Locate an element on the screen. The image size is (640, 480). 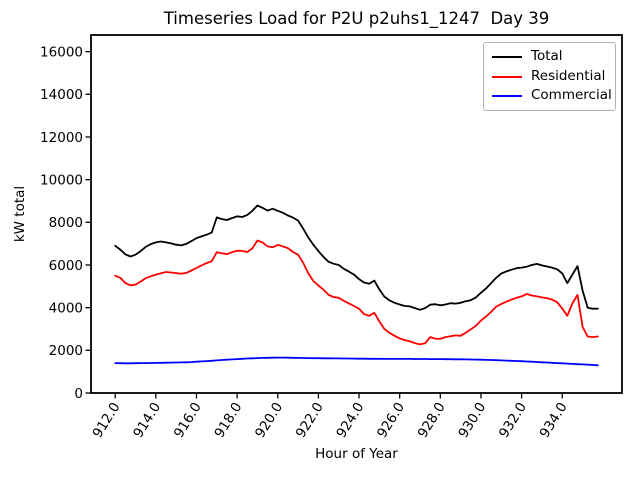
residential-line-swatch-icon is located at coordinates (507, 76).